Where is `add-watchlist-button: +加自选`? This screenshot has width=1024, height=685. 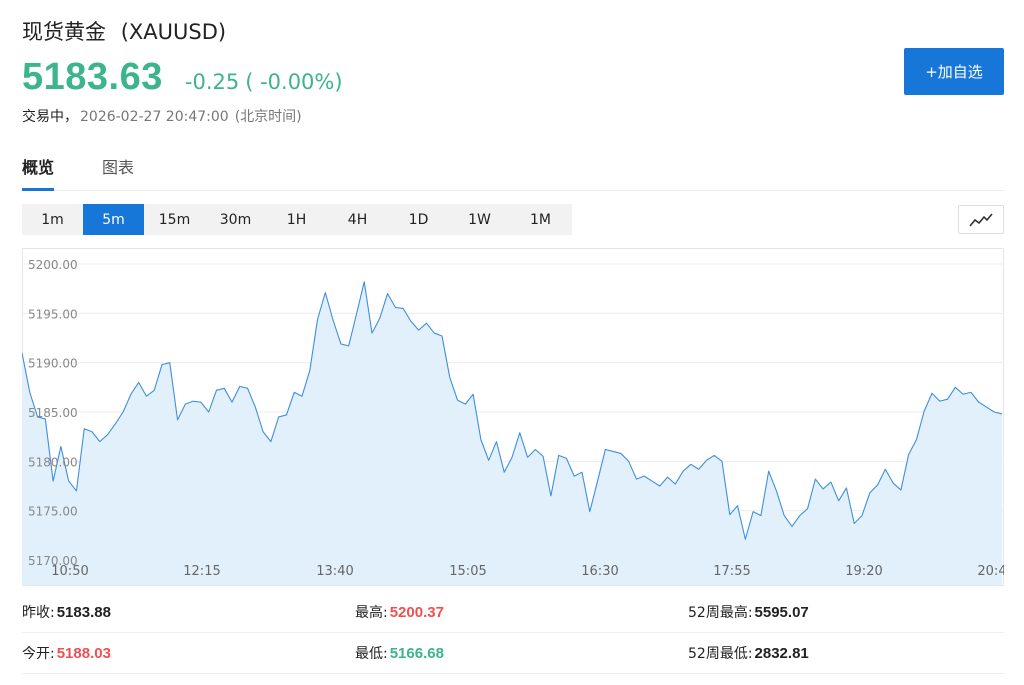
add-watchlist-button: +加自选 is located at coordinates (954, 71).